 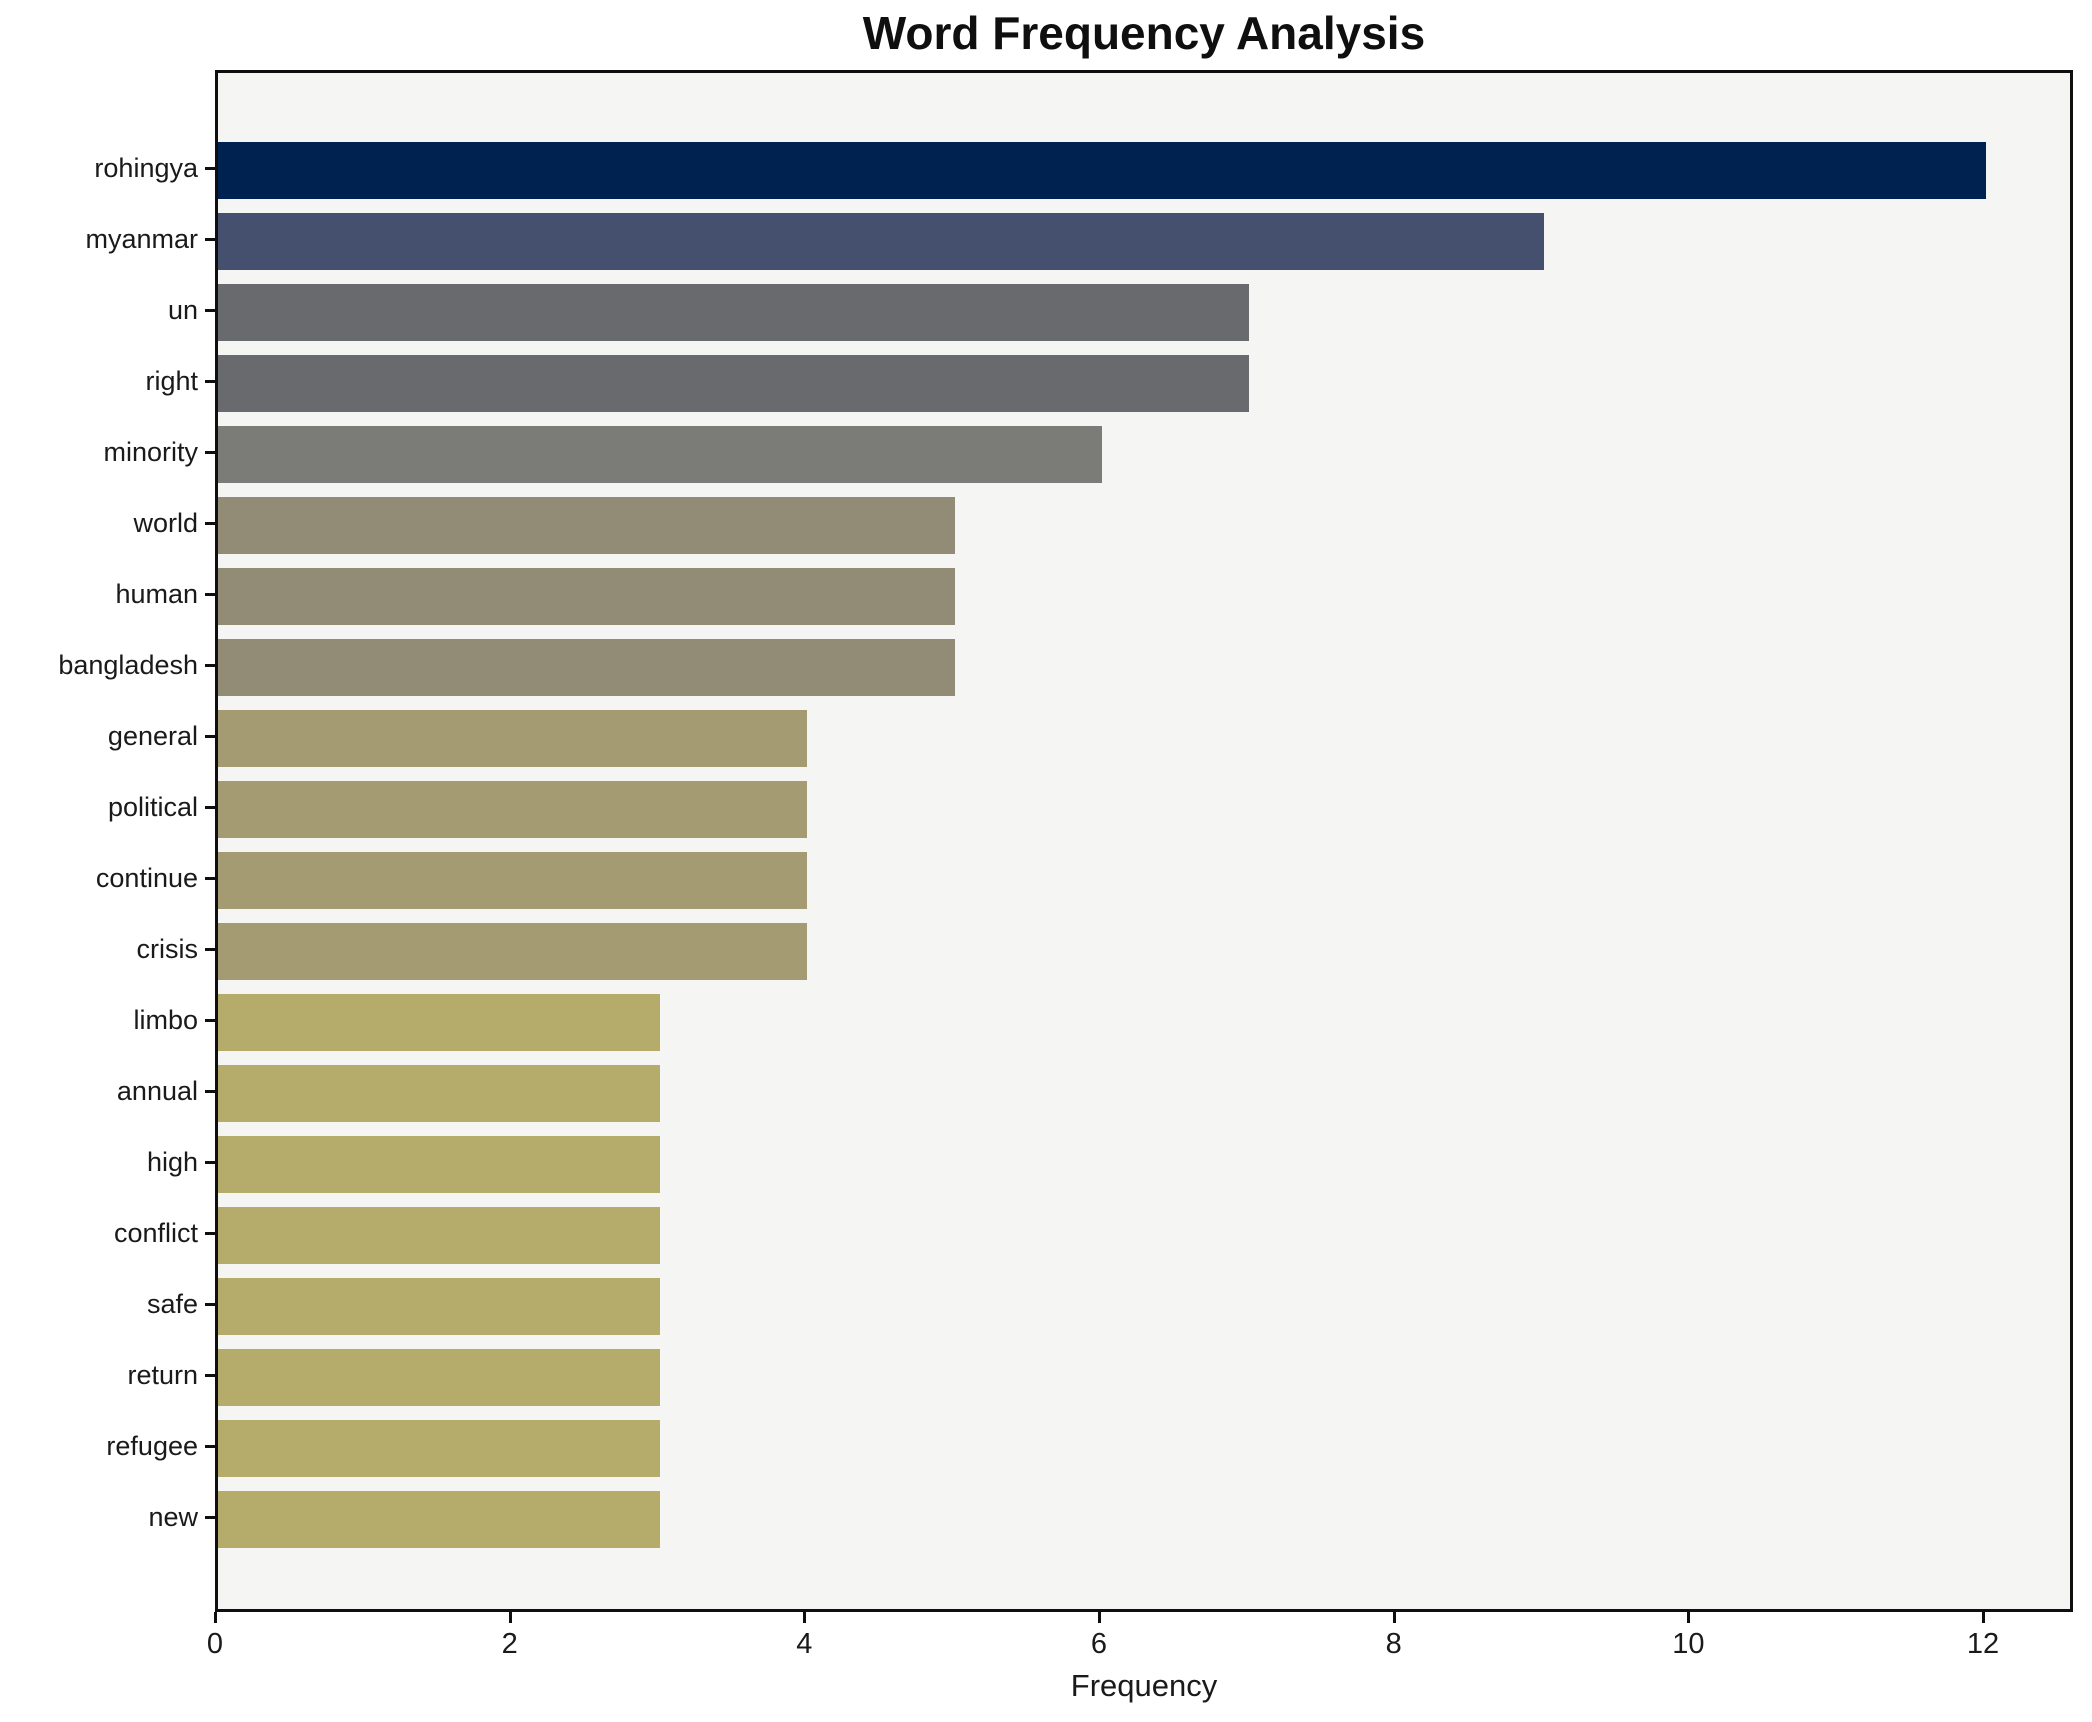 What do you see at coordinates (733, 383) in the screenshot?
I see `bar-right` at bounding box center [733, 383].